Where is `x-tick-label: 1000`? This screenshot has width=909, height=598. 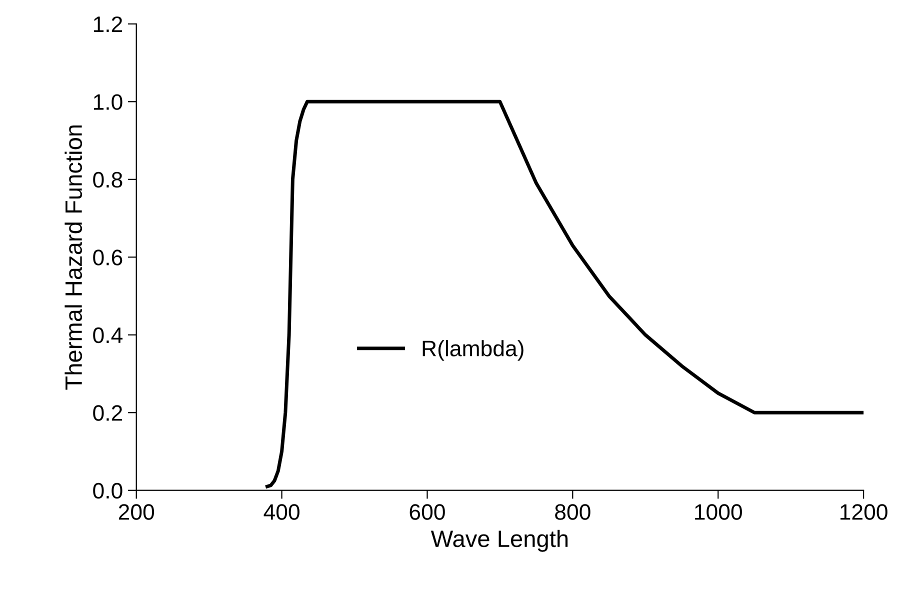 x-tick-label: 1000 is located at coordinates (718, 512).